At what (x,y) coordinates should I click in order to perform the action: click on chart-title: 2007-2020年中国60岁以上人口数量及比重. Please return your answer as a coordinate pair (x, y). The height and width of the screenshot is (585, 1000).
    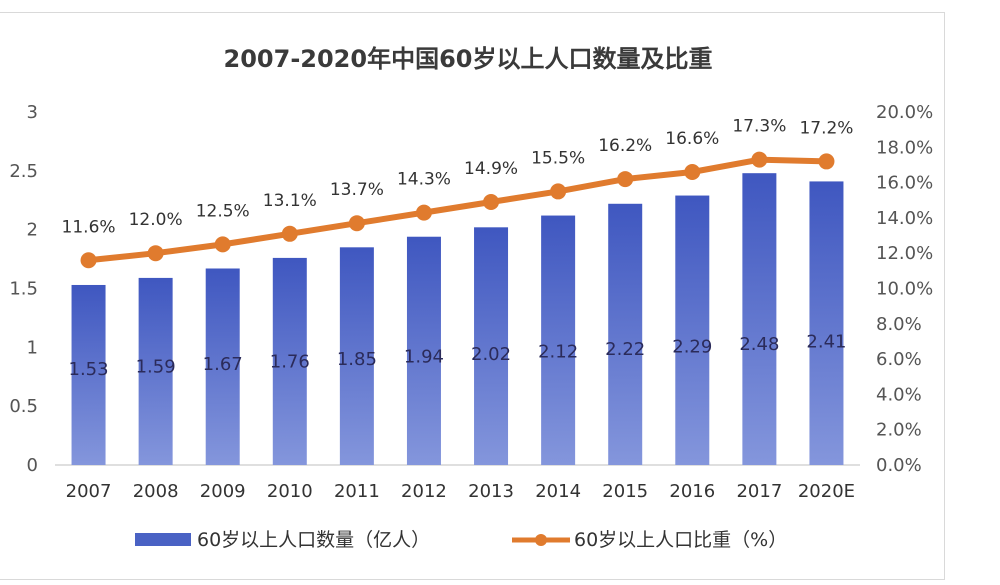
    Looking at the image, I should click on (468, 59).